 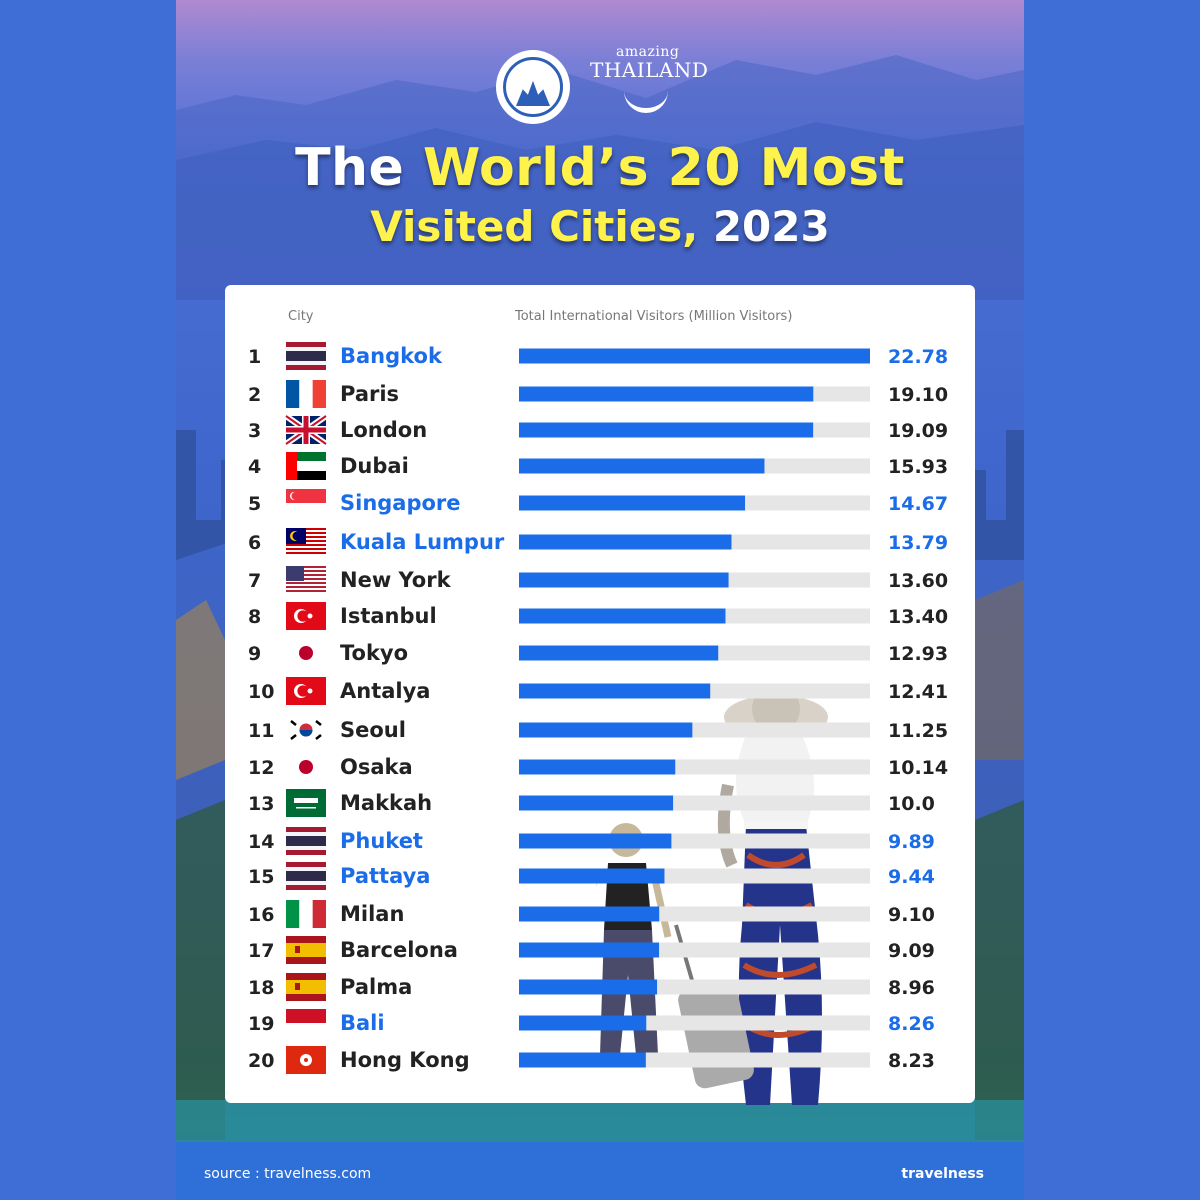 I want to click on saudi-arabia-flag-icon, so click(x=306, y=803).